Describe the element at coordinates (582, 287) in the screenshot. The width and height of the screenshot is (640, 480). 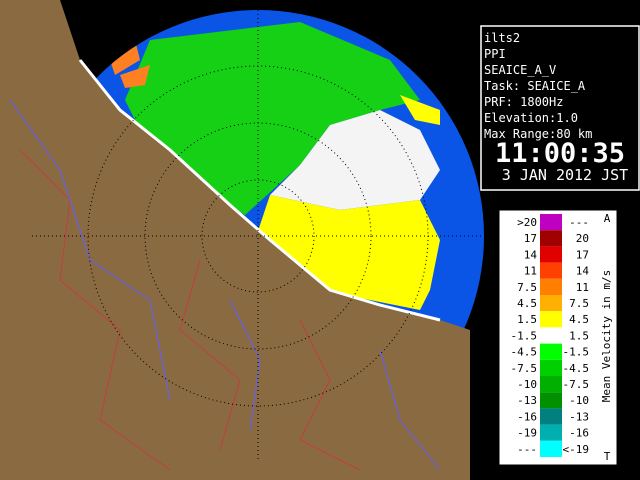
I see `legend-high: 11` at that location.